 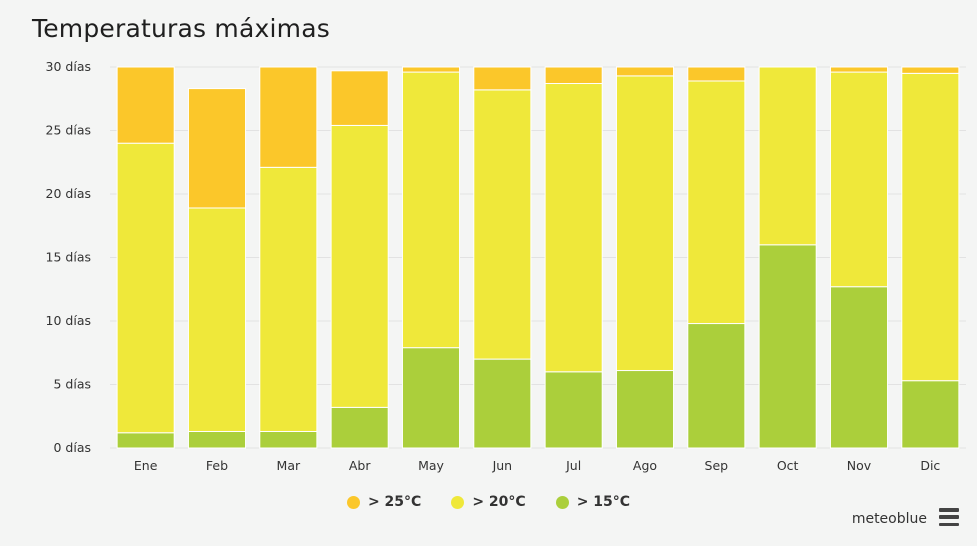 I want to click on bar-segment-oct-gt20, so click(x=787, y=156).